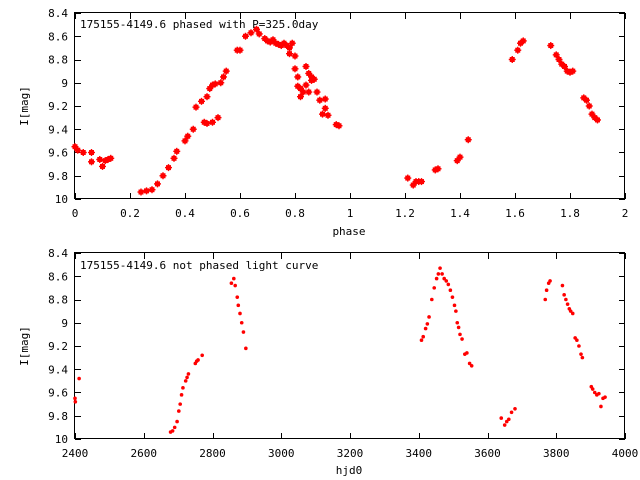 This screenshot has width=640, height=480. What do you see at coordinates (625, 213) in the screenshot?
I see `x-tick-label: 2` at bounding box center [625, 213].